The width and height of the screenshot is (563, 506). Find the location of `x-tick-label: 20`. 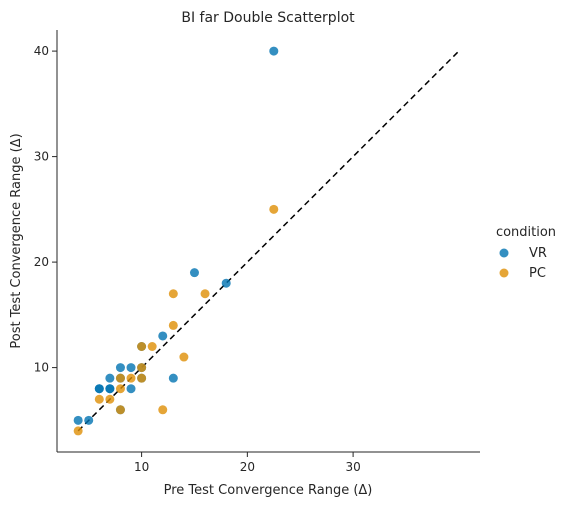

x-tick-label: 20 is located at coordinates (247, 467).